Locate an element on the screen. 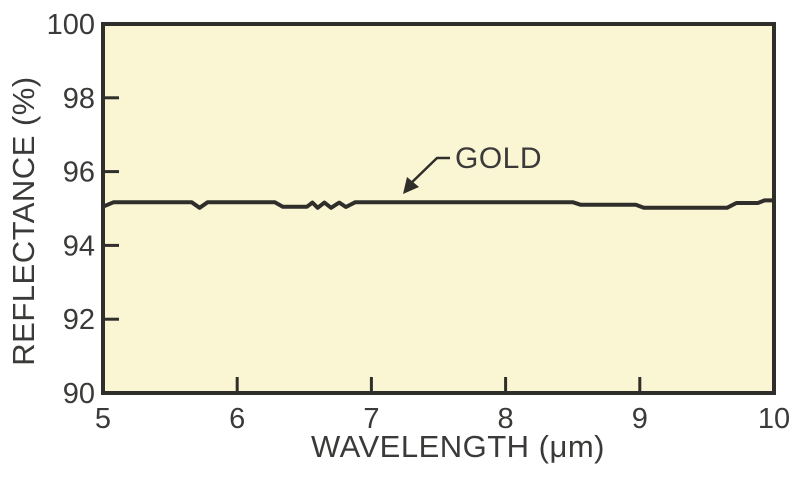 Image resolution: width=800 pixels, height=479 pixels. x-tick-label: 8 is located at coordinates (506, 419).